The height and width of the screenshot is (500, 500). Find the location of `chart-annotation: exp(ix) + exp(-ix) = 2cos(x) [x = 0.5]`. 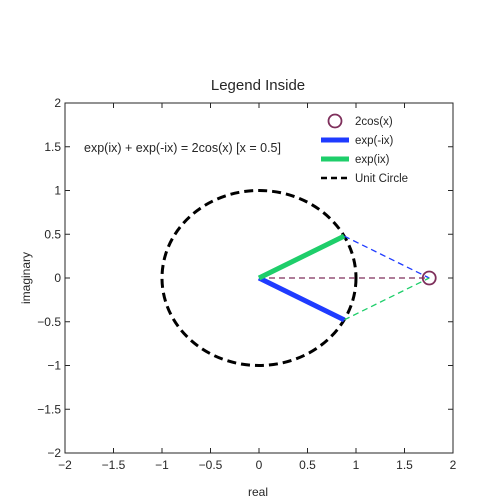

chart-annotation: exp(ix) + exp(-ix) = 2cos(x) [x = 0.5] is located at coordinates (182, 148).